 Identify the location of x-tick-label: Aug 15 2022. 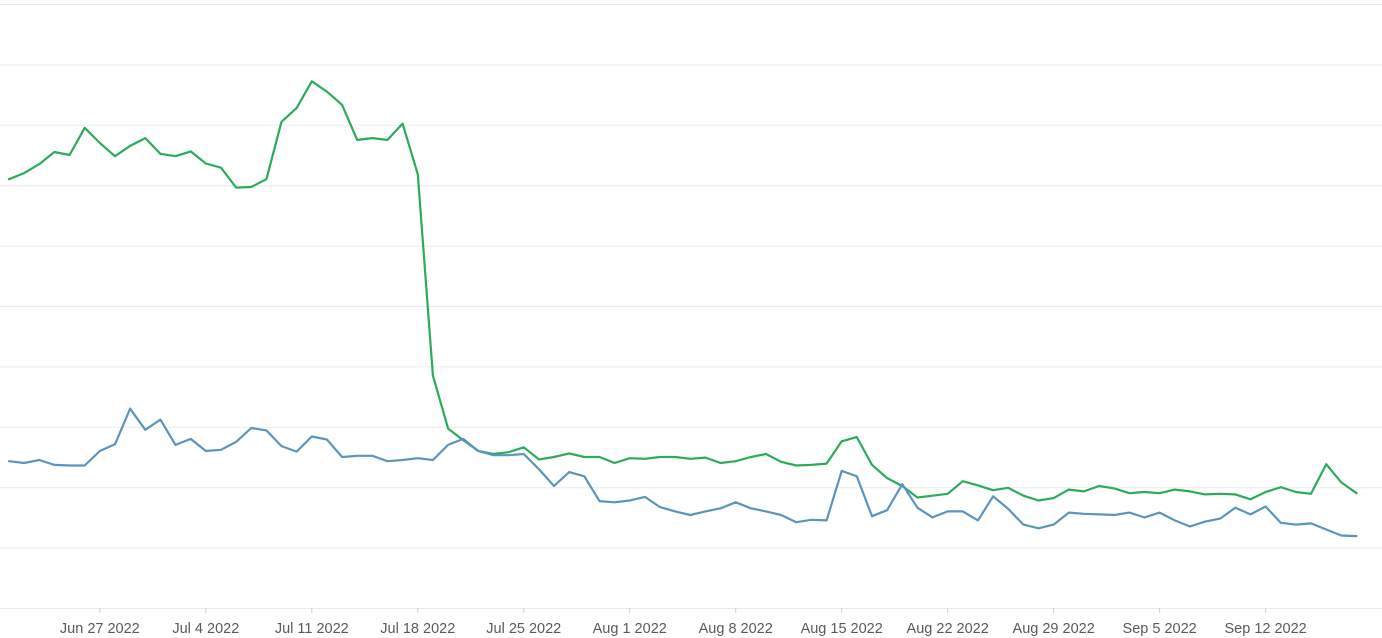
(842, 629).